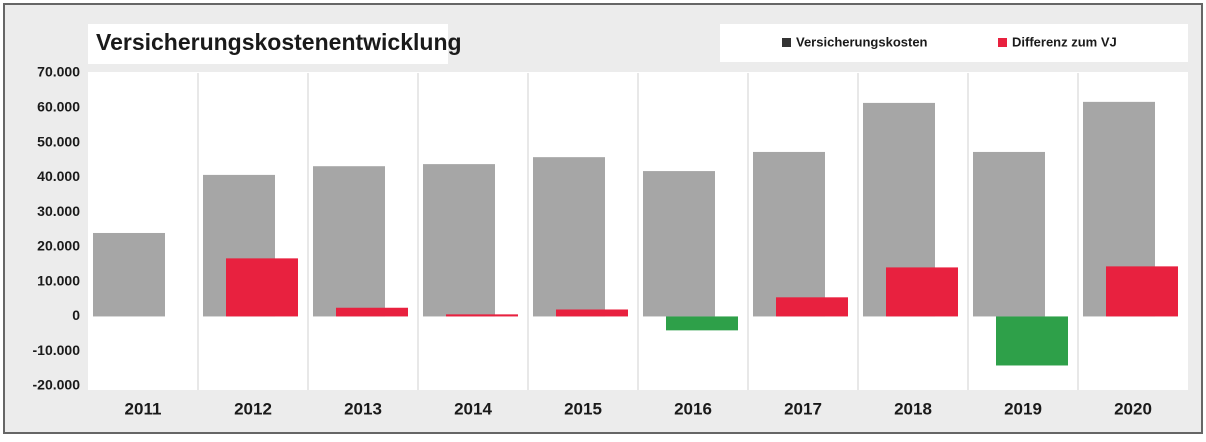  What do you see at coordinates (1023, 408) in the screenshot?
I see `x-tick-label: 2019` at bounding box center [1023, 408].